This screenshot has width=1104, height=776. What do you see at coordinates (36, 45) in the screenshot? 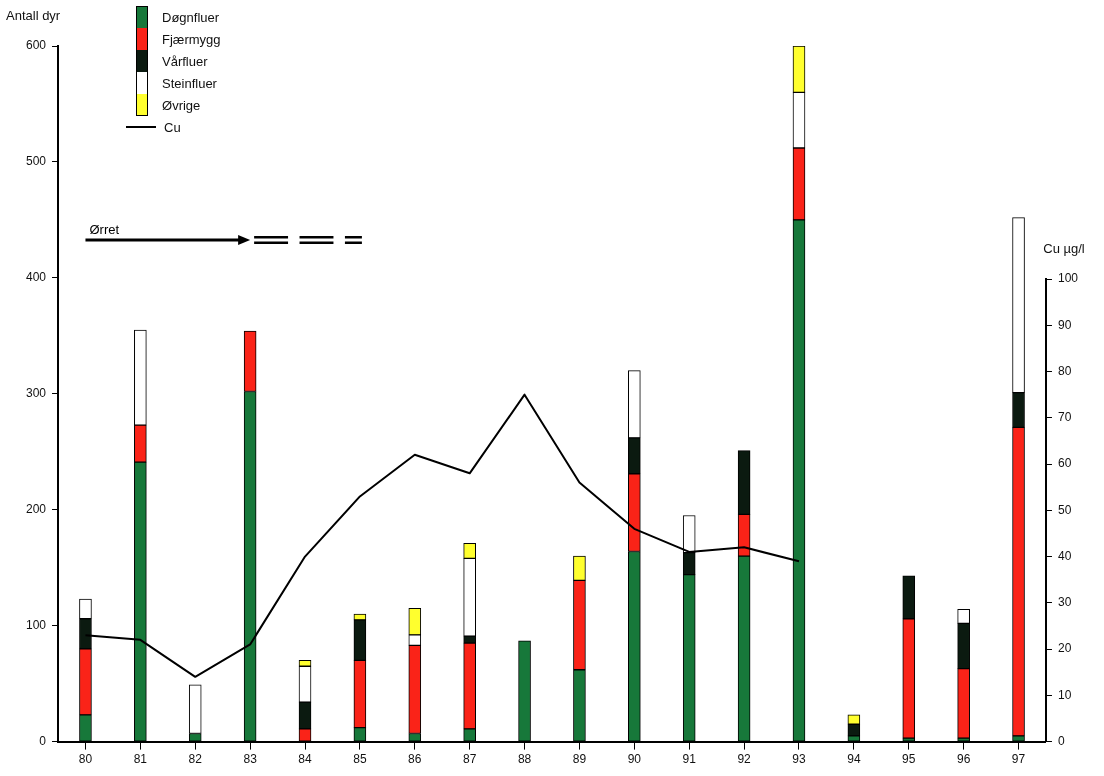
I see `y-tick-label: 600` at bounding box center [36, 45].